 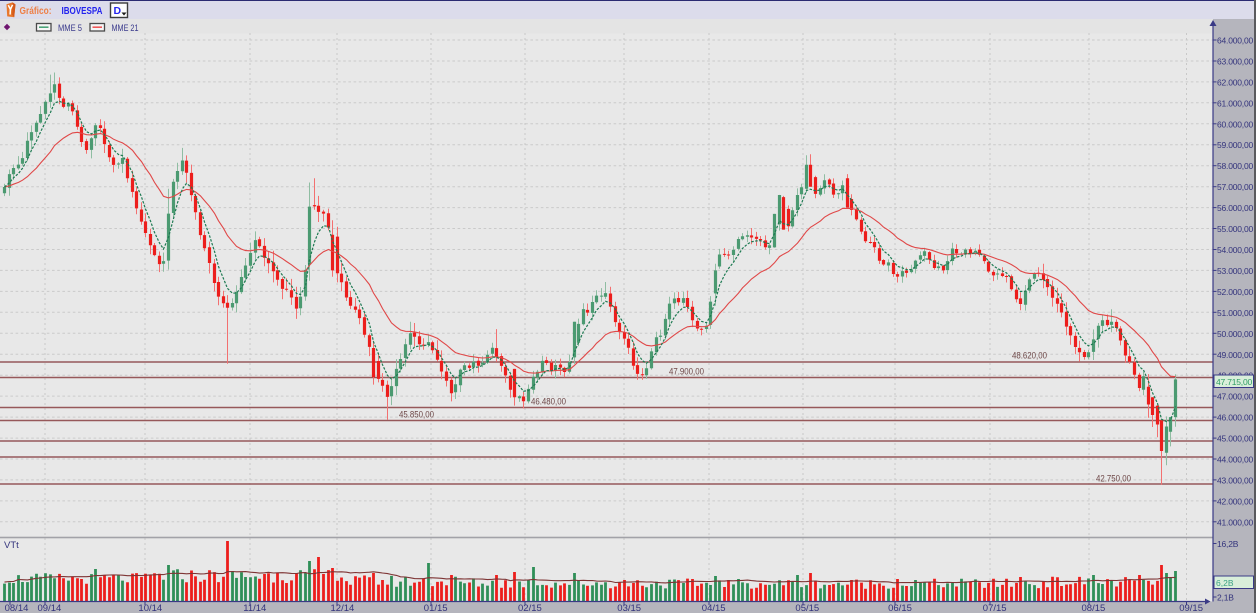 What do you see at coordinates (1235, 418) in the screenshot?
I see `svg-text: 46.000,00` at bounding box center [1235, 418].